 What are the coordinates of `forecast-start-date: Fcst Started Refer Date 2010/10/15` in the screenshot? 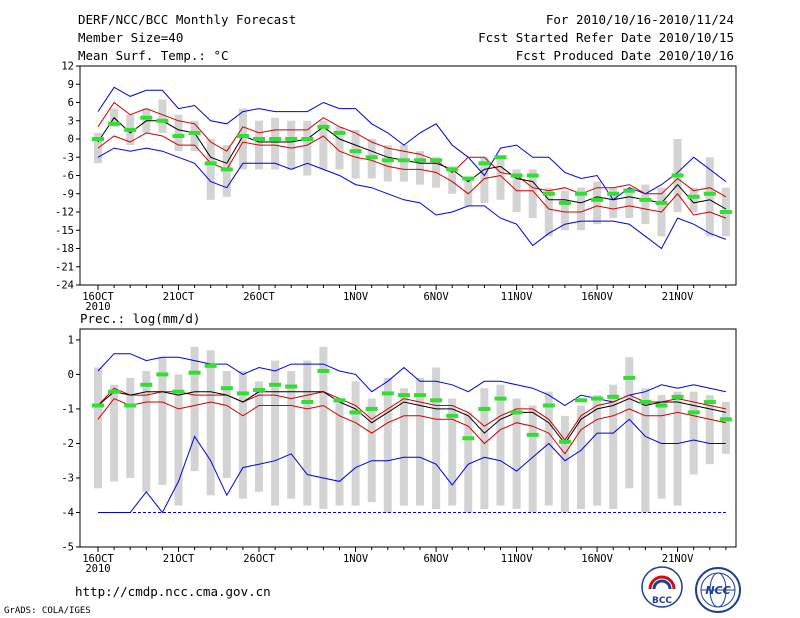 It's located at (606, 37).